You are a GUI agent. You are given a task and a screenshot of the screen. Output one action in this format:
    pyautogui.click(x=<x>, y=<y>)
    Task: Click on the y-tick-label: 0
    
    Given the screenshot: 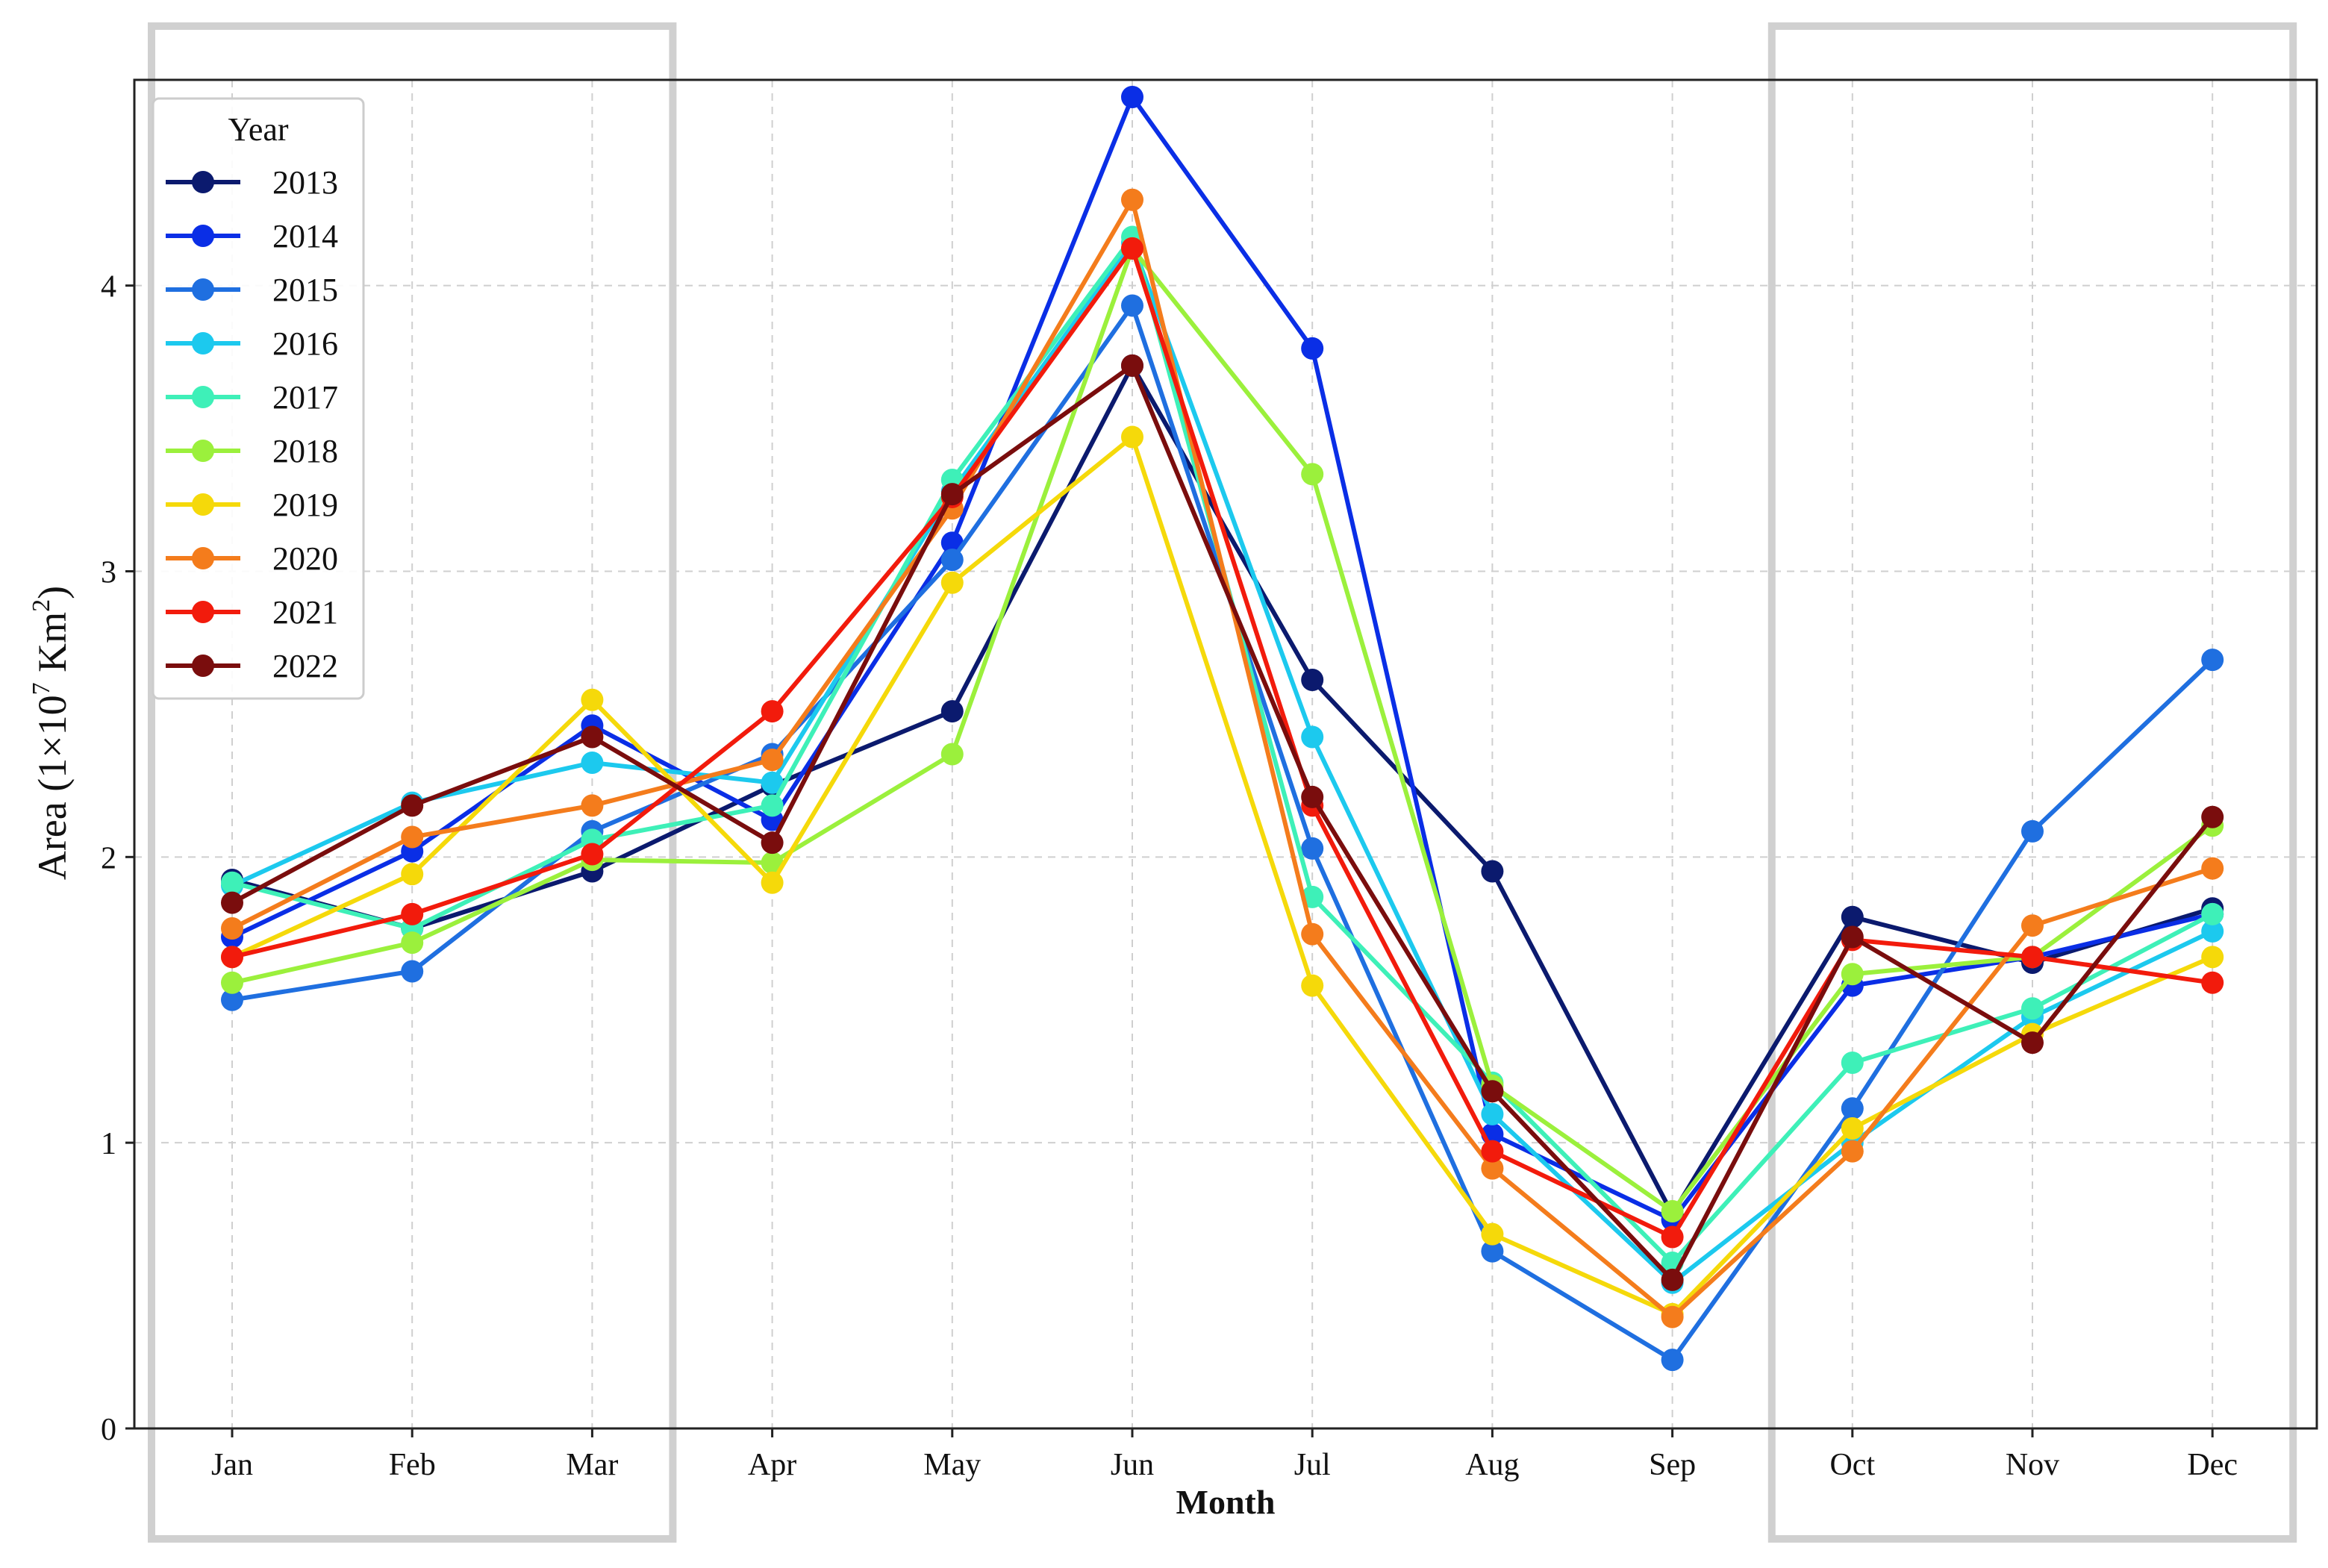 What is the action you would take?
    pyautogui.click(x=108, y=1430)
    